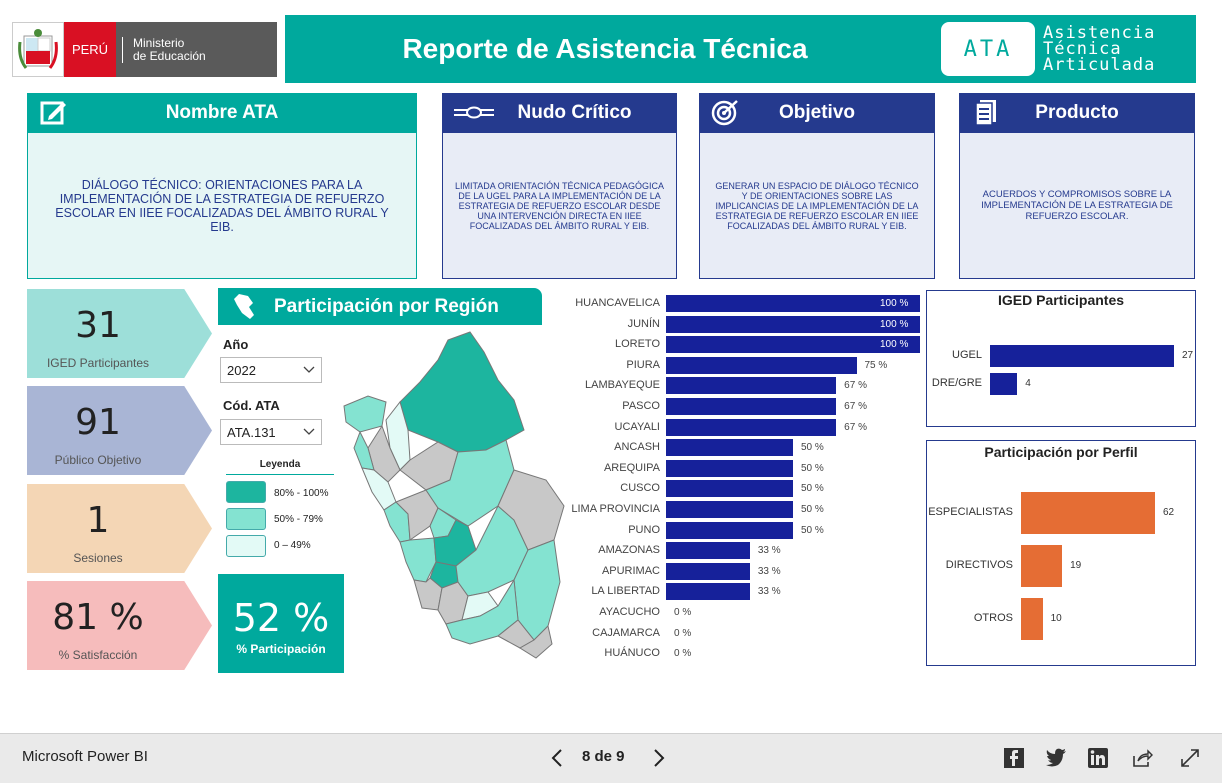 The image size is (1222, 783). I want to click on year-dropdown: 2022, so click(271, 370).